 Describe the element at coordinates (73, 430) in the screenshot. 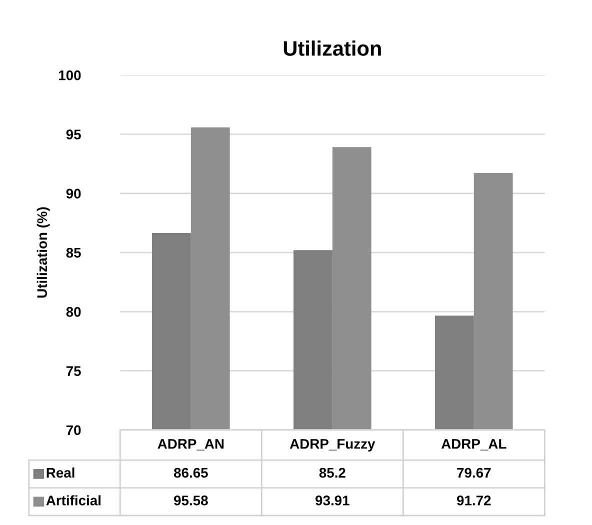

I see `y-tick-label: 70` at that location.